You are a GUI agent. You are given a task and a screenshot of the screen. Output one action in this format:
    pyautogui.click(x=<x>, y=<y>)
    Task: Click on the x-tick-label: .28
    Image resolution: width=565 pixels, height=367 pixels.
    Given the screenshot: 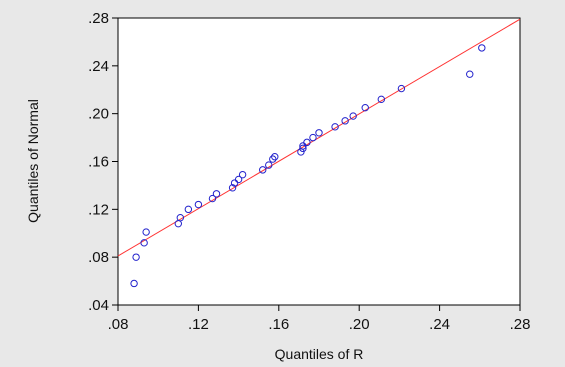 What is the action you would take?
    pyautogui.click(x=520, y=324)
    